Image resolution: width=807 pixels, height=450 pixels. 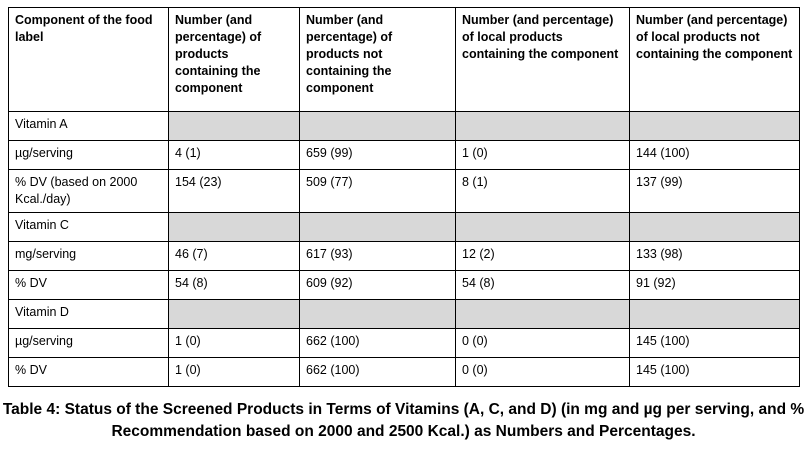 What do you see at coordinates (88, 191) in the screenshot?
I see `row-label: % DV (based on 2000 Kcal./day)` at bounding box center [88, 191].